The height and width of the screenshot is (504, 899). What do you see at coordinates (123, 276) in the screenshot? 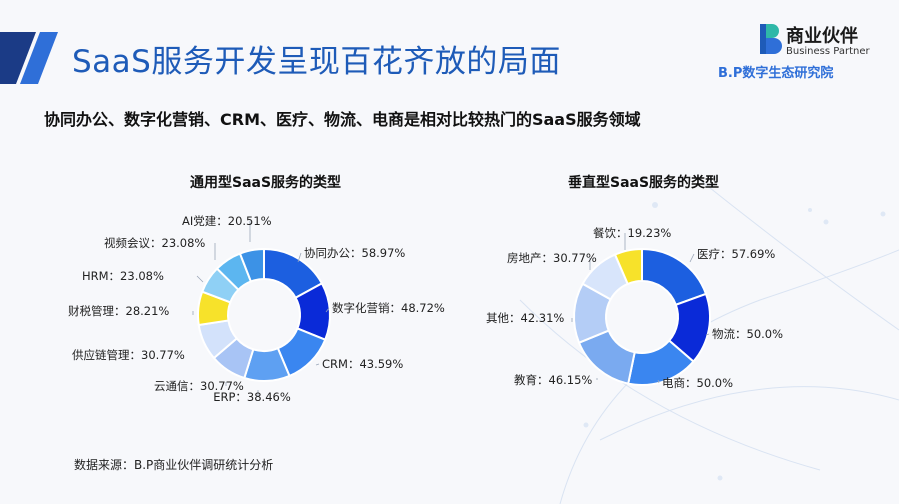
I see `chart1-label-7: HRM：23.08%` at bounding box center [123, 276].